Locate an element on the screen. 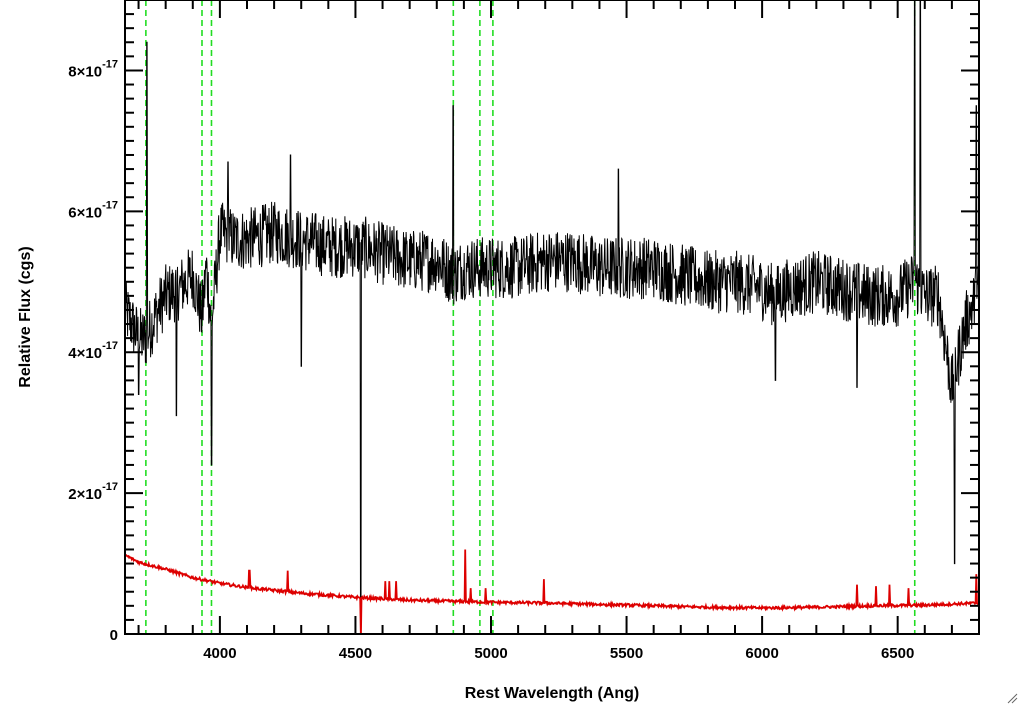 The height and width of the screenshot is (706, 1020). y-tick-label: 8×10⁻¹⁷ is located at coordinates (93, 69).